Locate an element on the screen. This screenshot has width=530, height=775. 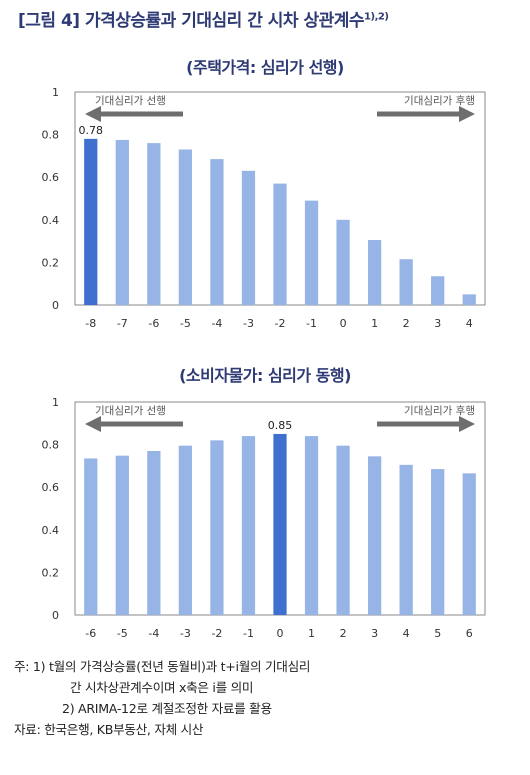
chart-2-title: (소비자물가: 심리가 동행) is located at coordinates (265, 375).